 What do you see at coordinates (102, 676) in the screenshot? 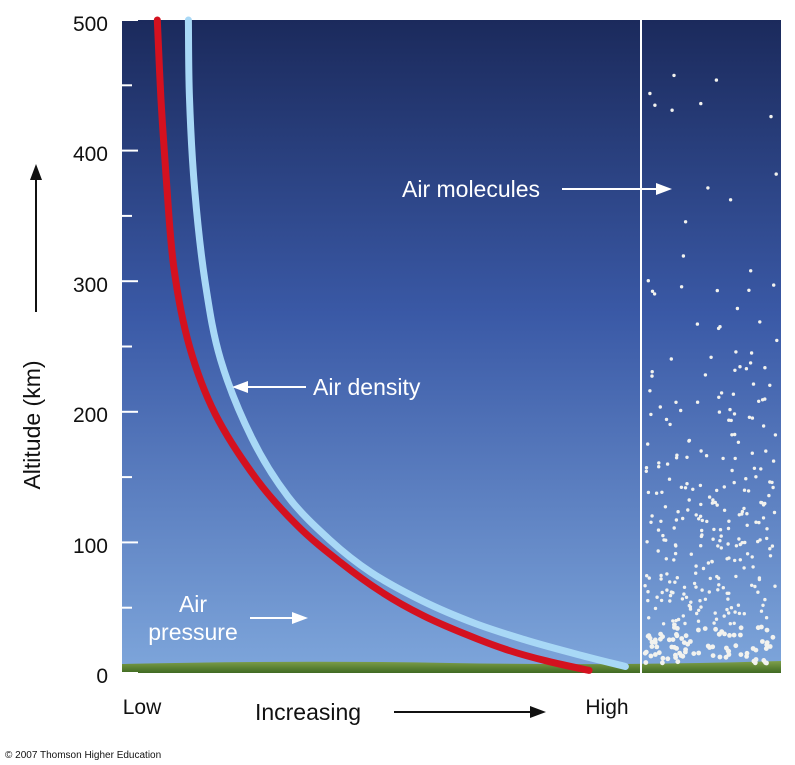
I see `y-tick-label-0: 0` at bounding box center [102, 676].